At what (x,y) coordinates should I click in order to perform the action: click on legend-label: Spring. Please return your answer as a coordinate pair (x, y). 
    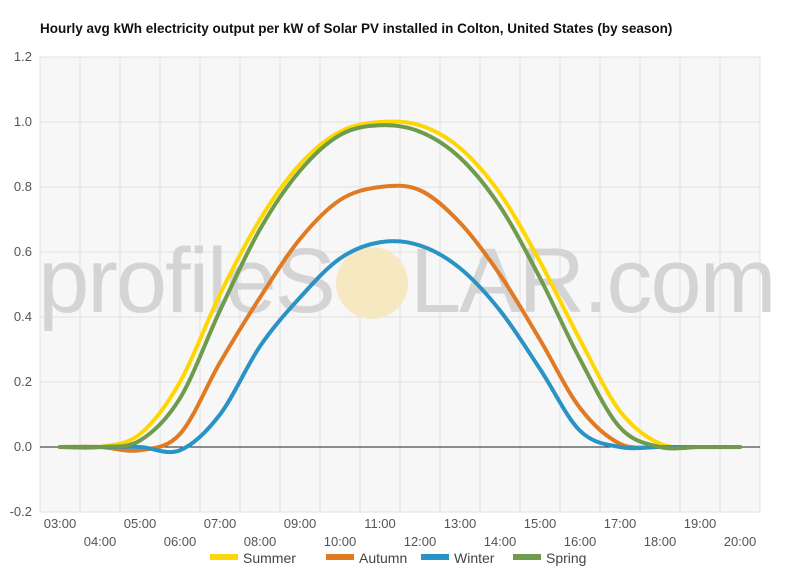
    Looking at the image, I should click on (566, 558).